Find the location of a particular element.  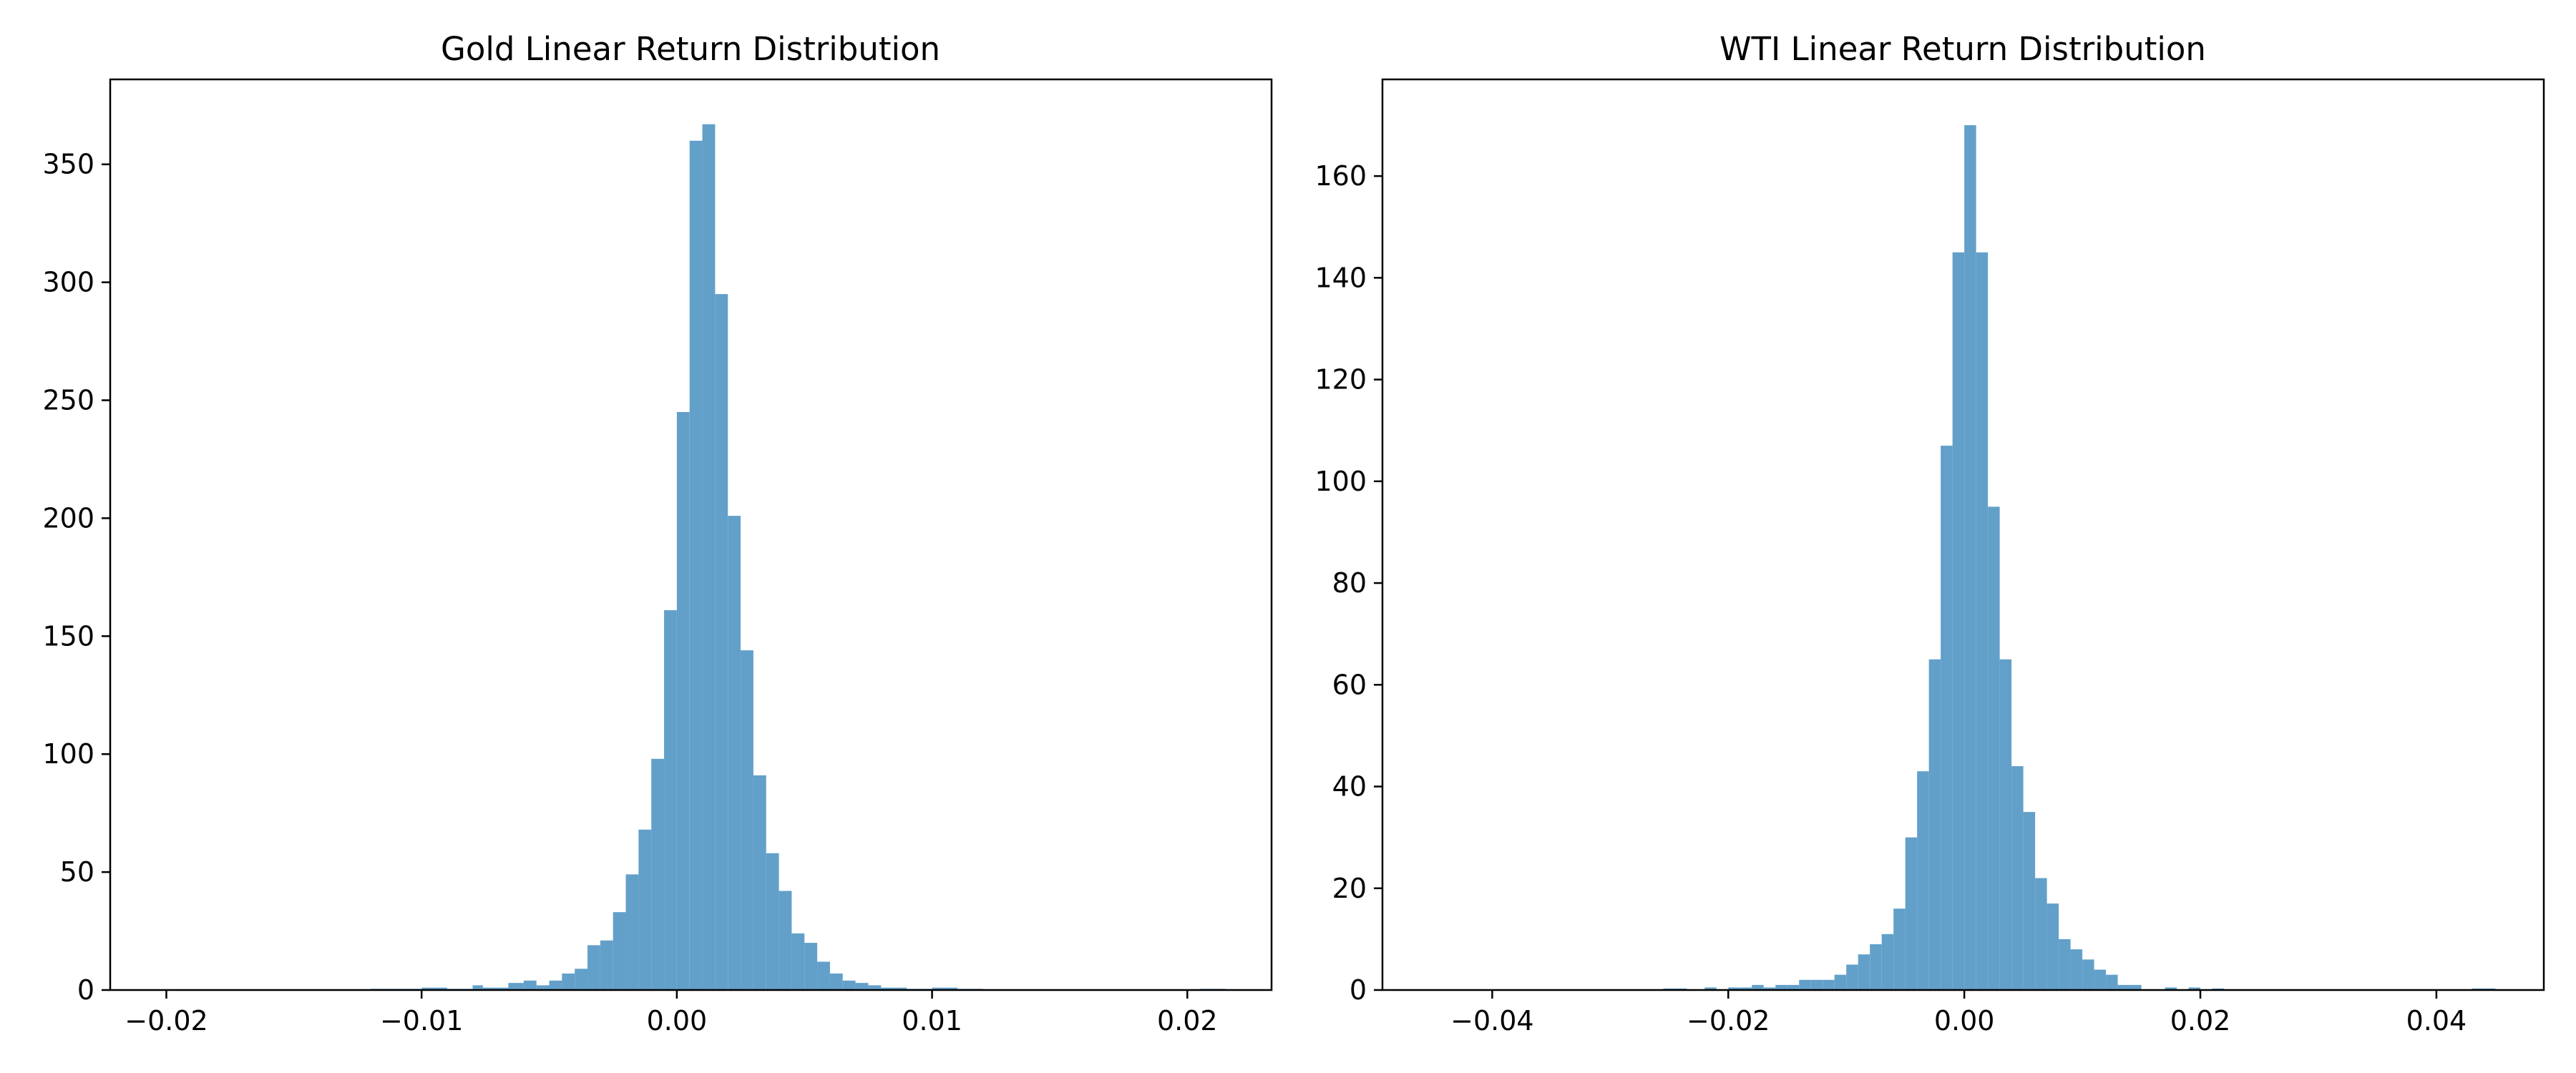

y-tick-label: 200 is located at coordinates (68, 518).